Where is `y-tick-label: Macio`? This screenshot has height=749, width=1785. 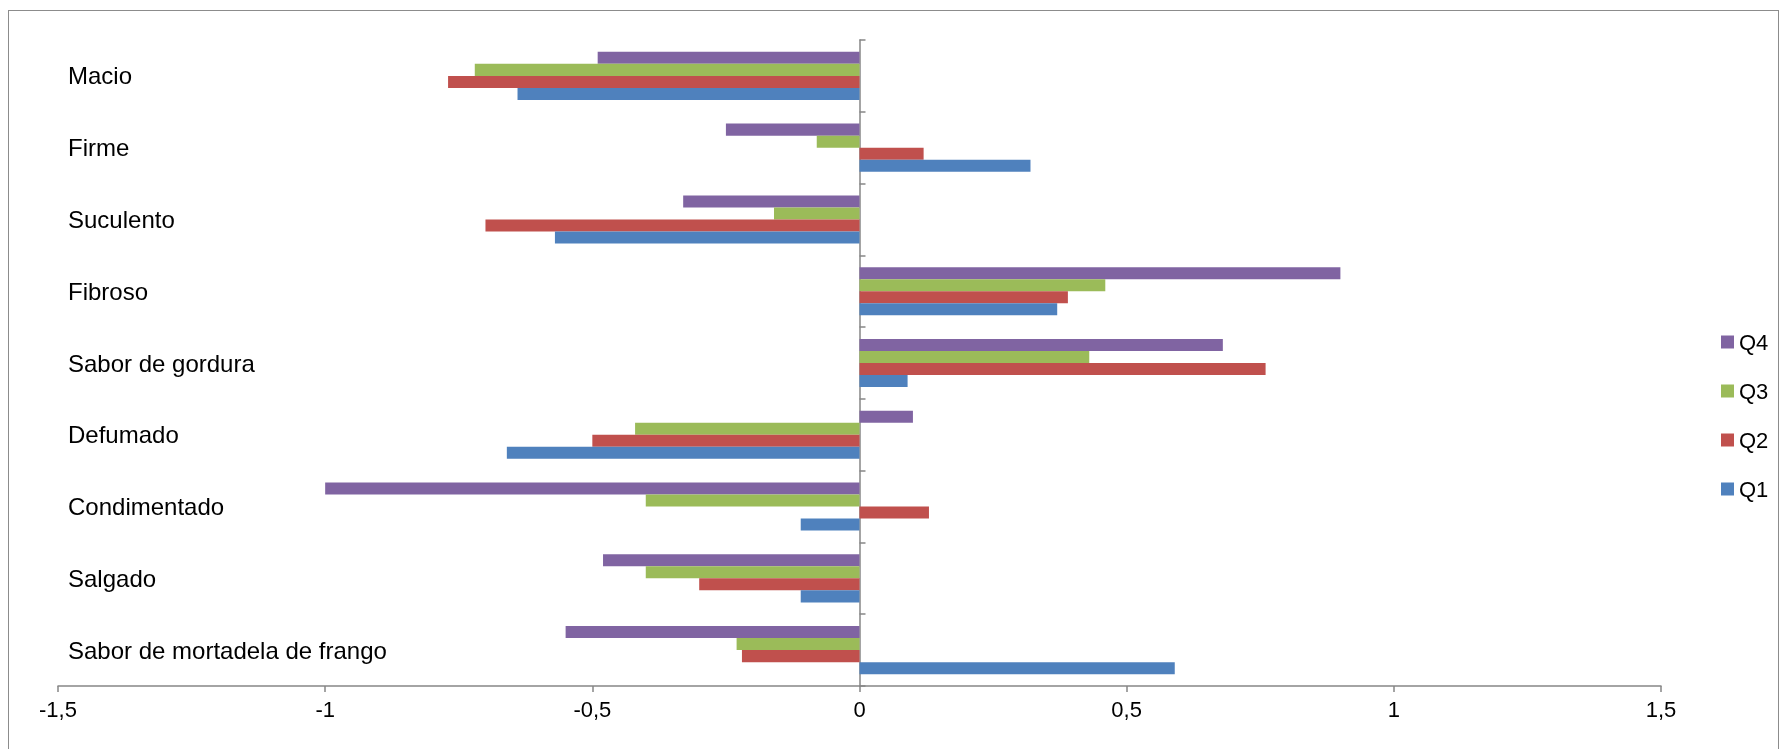 y-tick-label: Macio is located at coordinates (100, 76).